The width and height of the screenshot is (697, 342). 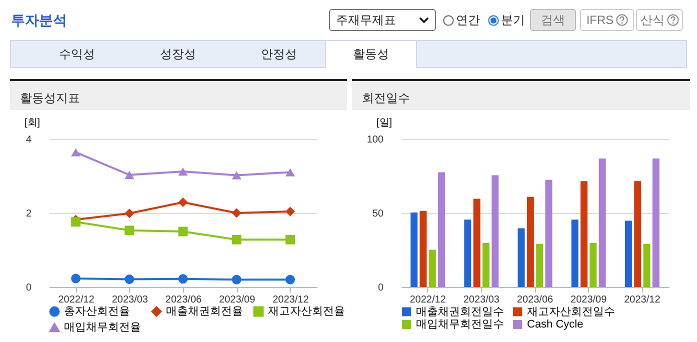 I want to click on y-tick-label: 100, so click(x=375, y=140).